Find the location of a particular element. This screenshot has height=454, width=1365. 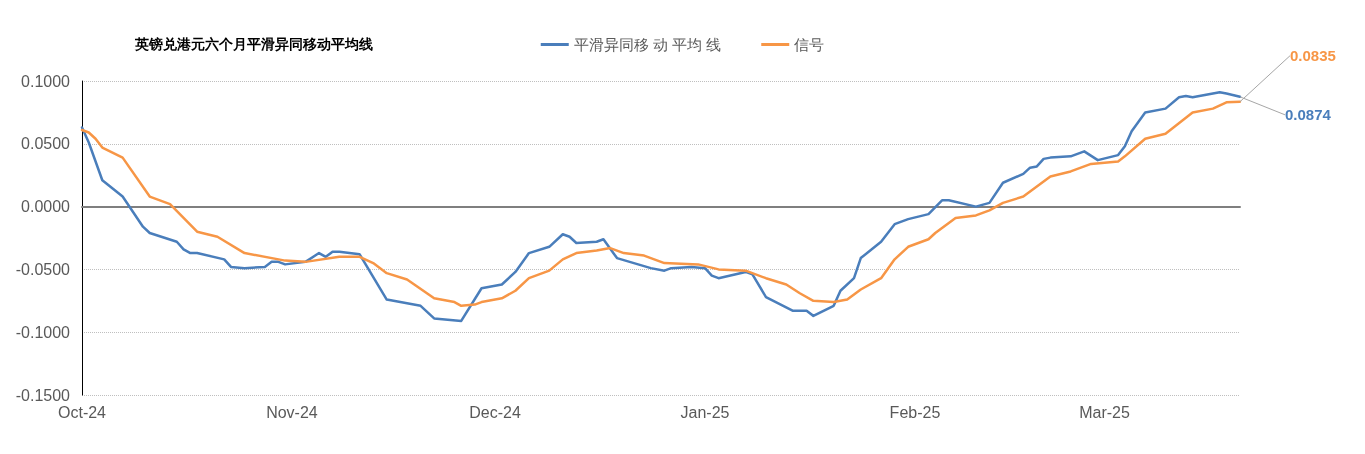

y-tick-label: 0.0000 is located at coordinates (46, 207).